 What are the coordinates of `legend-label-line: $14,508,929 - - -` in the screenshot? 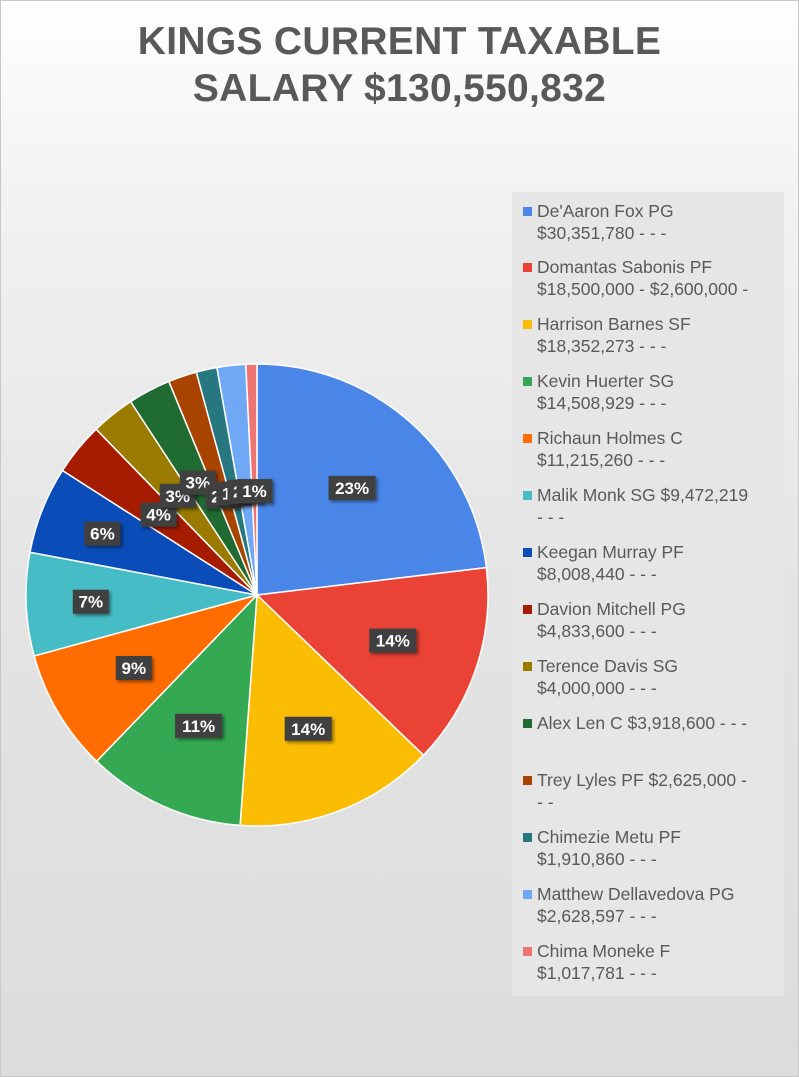 It's located at (602, 403).